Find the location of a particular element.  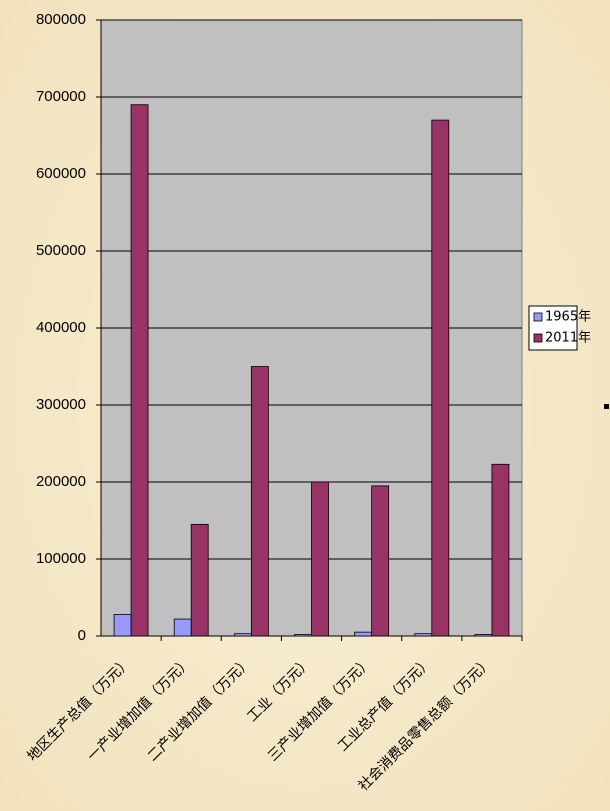

marker is located at coordinates (606, 406).